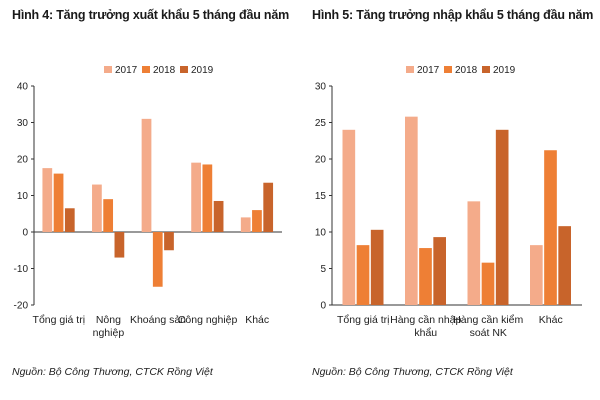 This screenshot has width=600, height=400. Describe the element at coordinates (23, 87) in the screenshot. I see `y-tick-label: 40` at that location.